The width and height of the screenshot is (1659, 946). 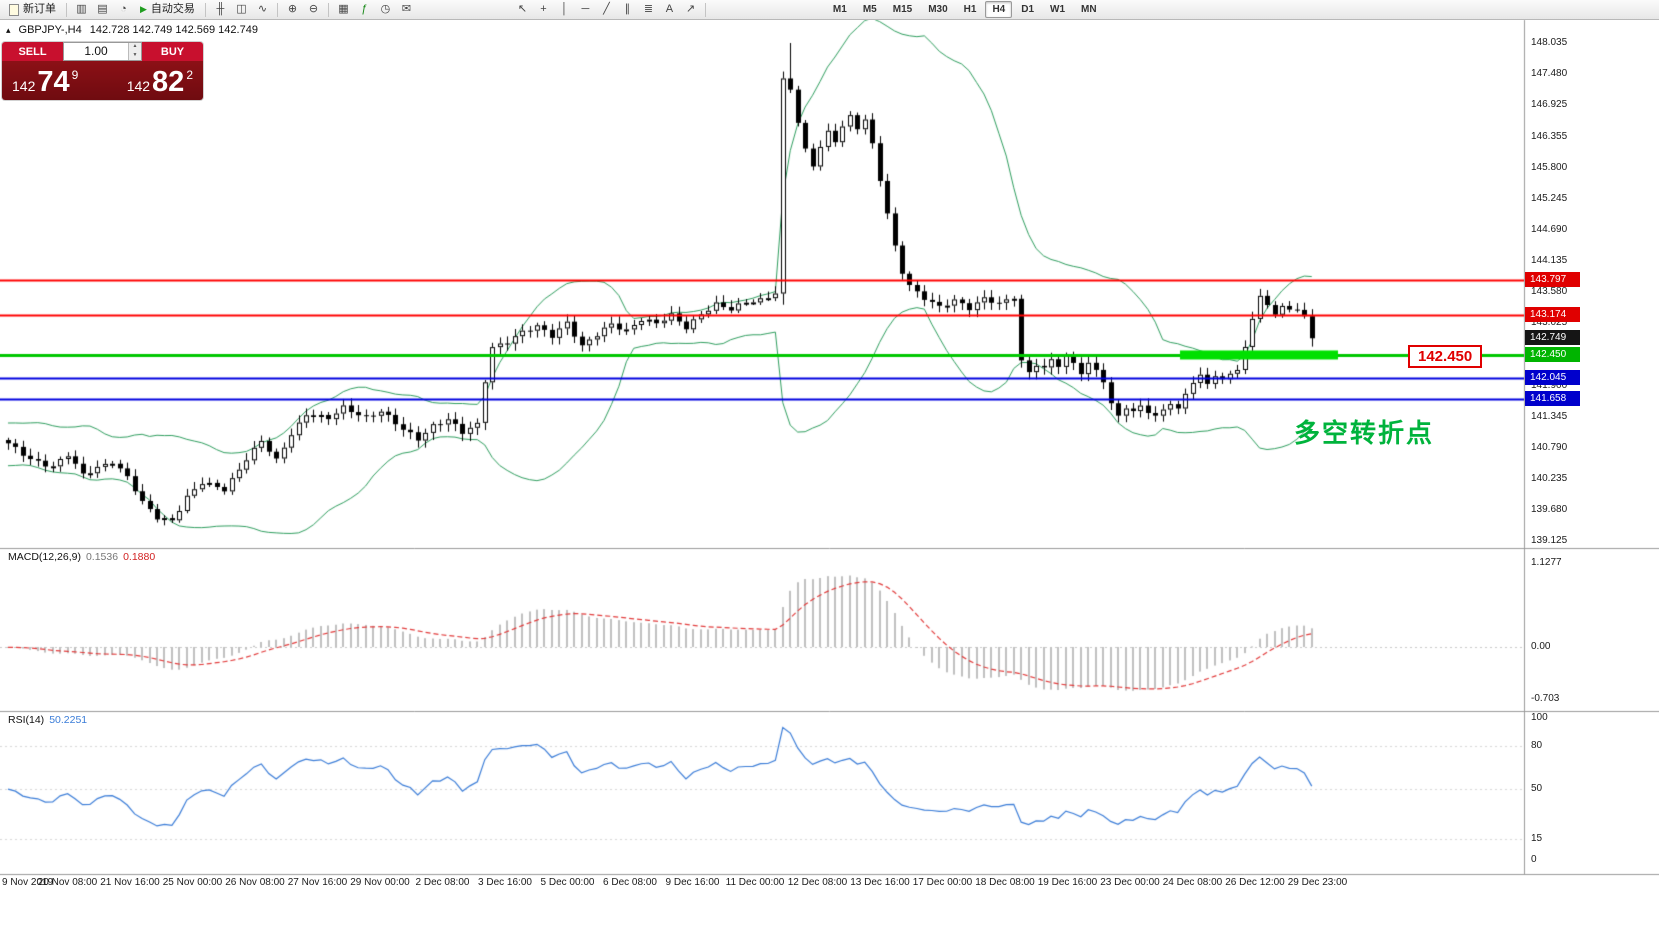 What do you see at coordinates (543, 9) in the screenshot?
I see `crosshair-icon: +` at bounding box center [543, 9].